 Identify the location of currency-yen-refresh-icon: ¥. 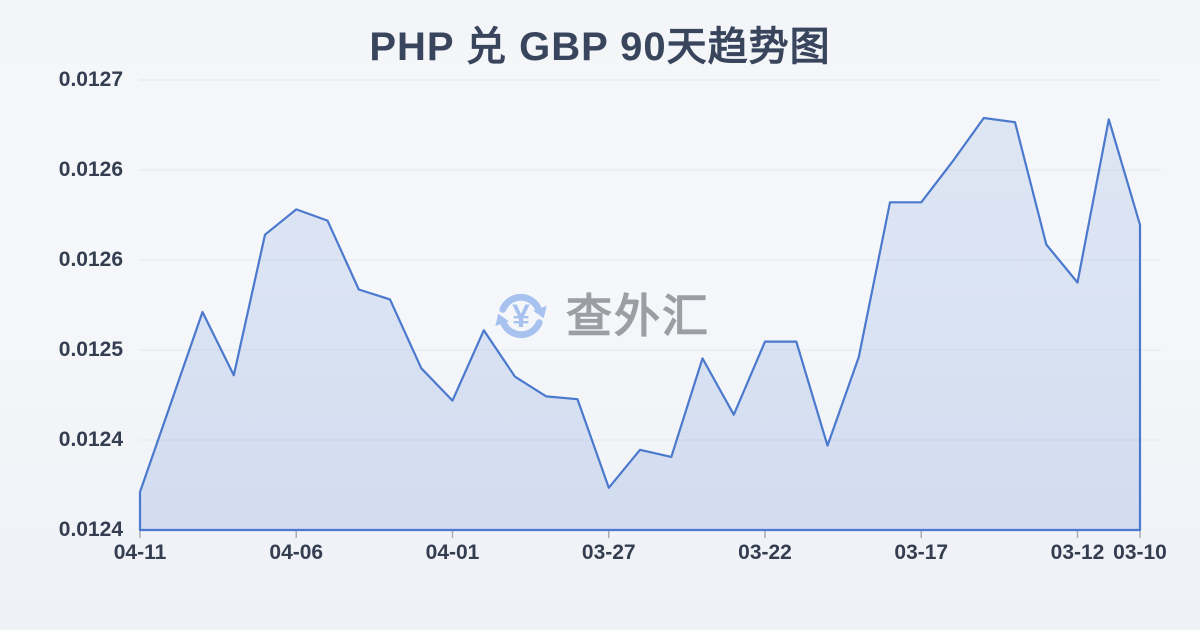
(521, 316).